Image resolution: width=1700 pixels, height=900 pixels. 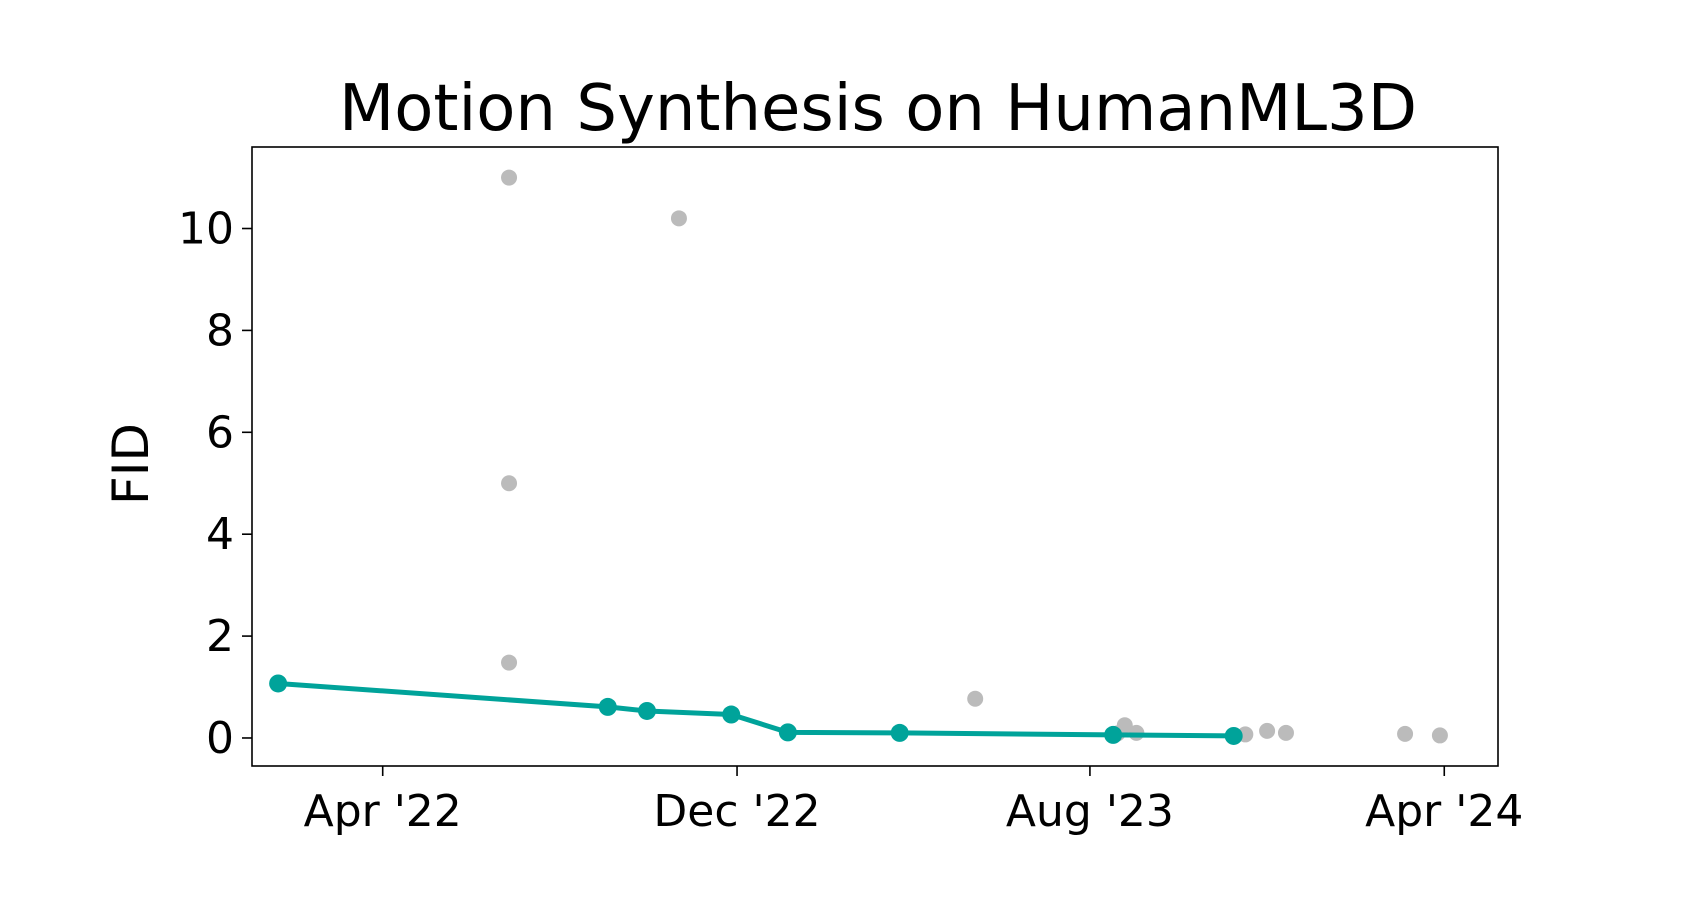 I want to click on y-axis-ticks: 0 2 4 6 8 10, so click(x=215, y=484).